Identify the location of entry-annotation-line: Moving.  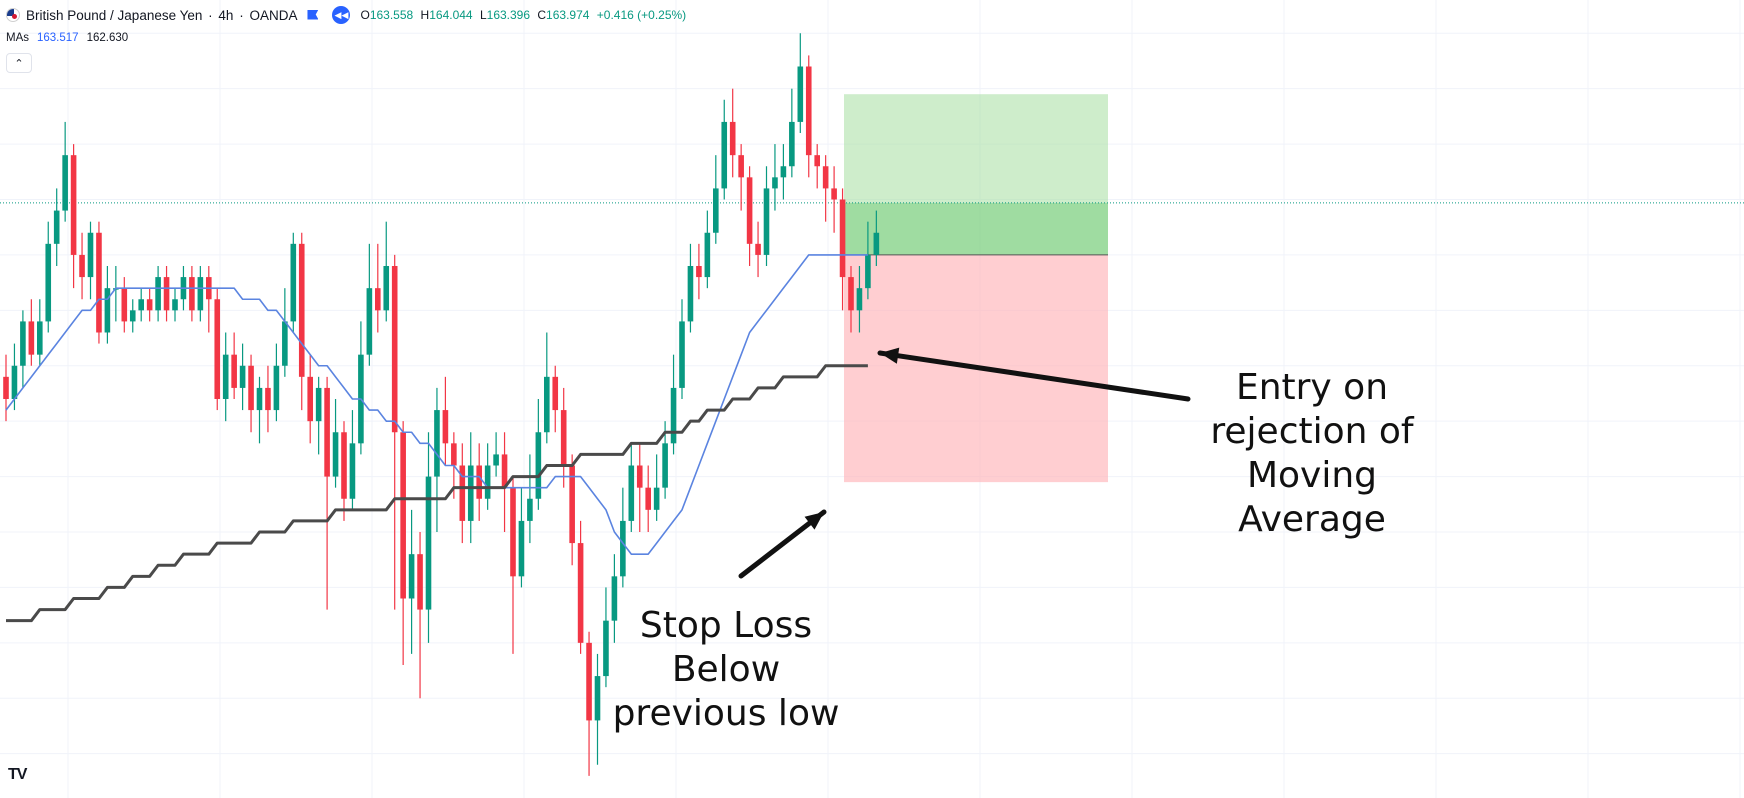
(1312, 475).